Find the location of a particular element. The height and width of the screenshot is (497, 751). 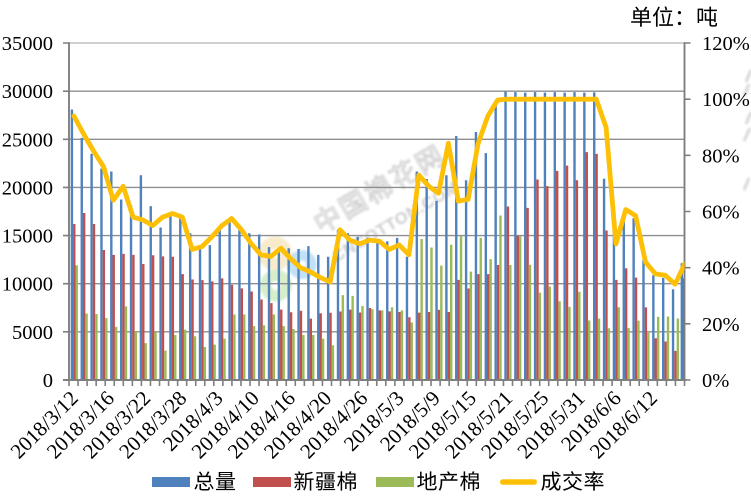

svg-text: 5000 is located at coordinates (32, 333).